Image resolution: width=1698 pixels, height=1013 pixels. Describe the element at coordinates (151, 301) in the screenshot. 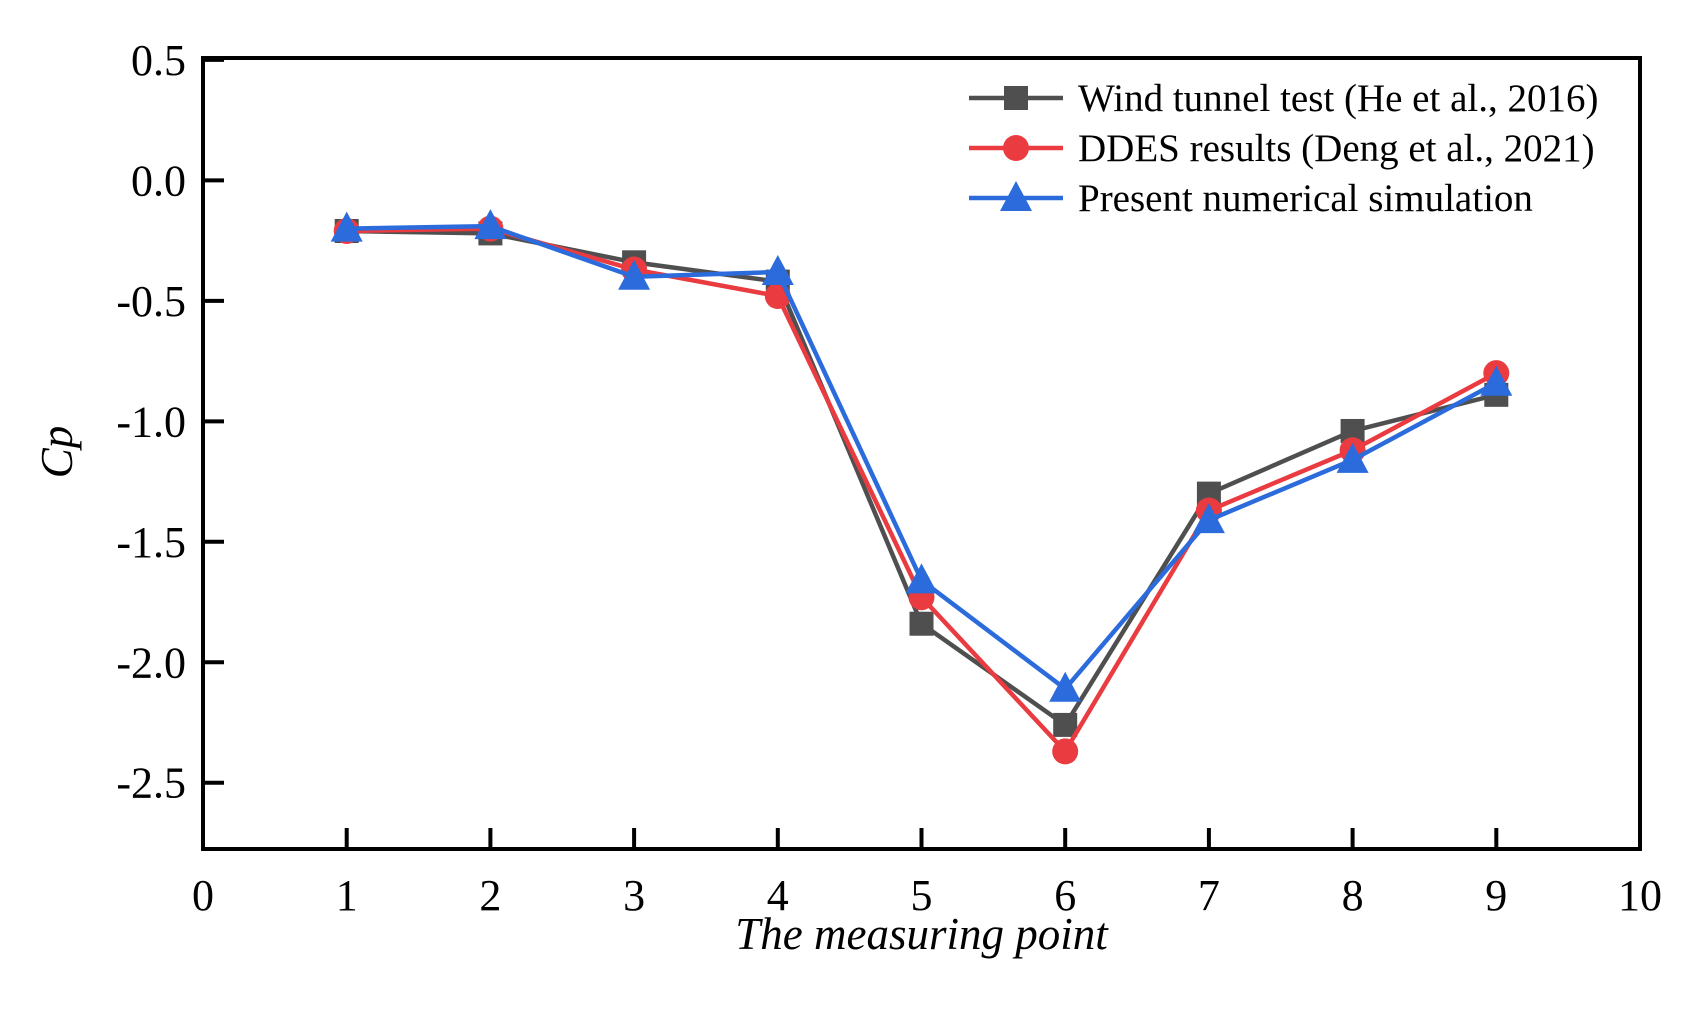

I see `y-tick-label: -0.5` at that location.